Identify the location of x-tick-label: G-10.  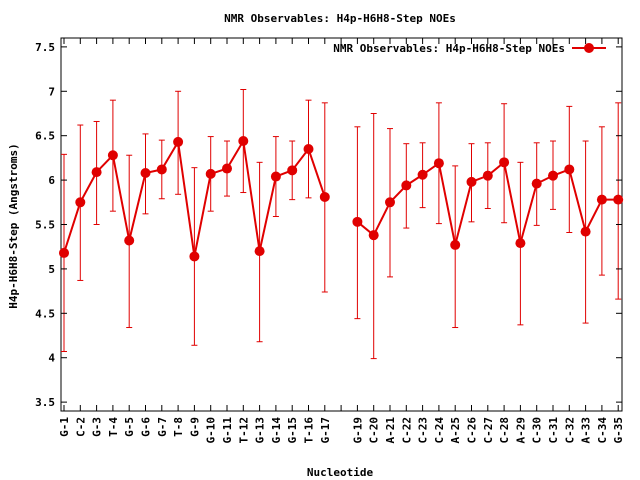
(211, 430).